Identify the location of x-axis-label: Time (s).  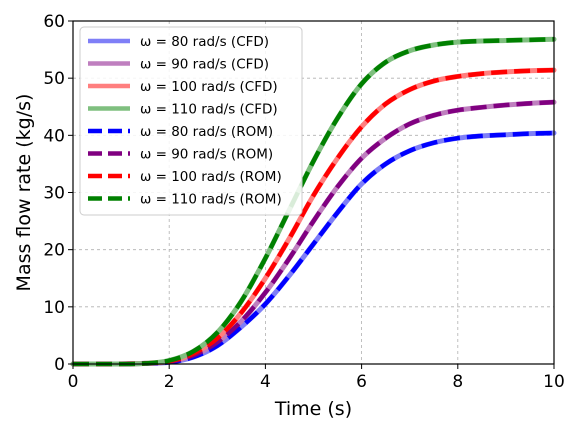
(313, 409).